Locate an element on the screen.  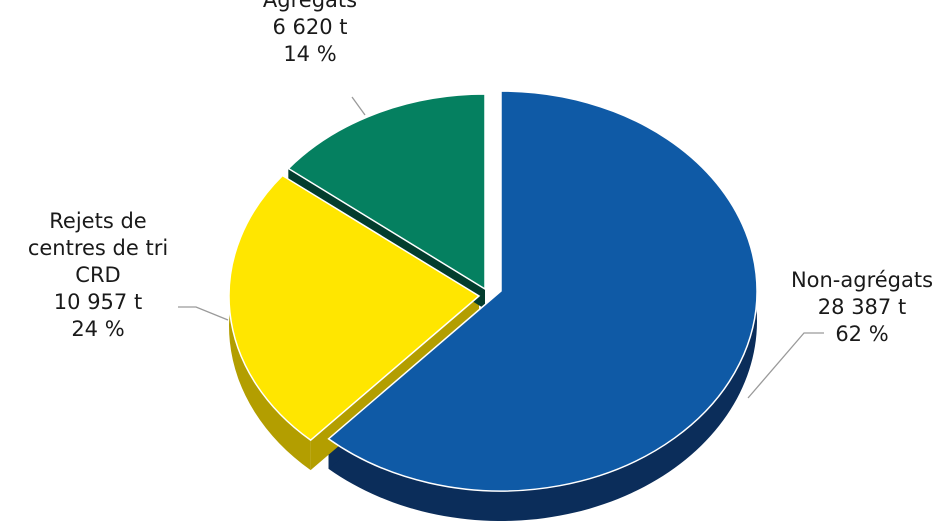
slice-agr-gats is located at coordinates (386, 192).